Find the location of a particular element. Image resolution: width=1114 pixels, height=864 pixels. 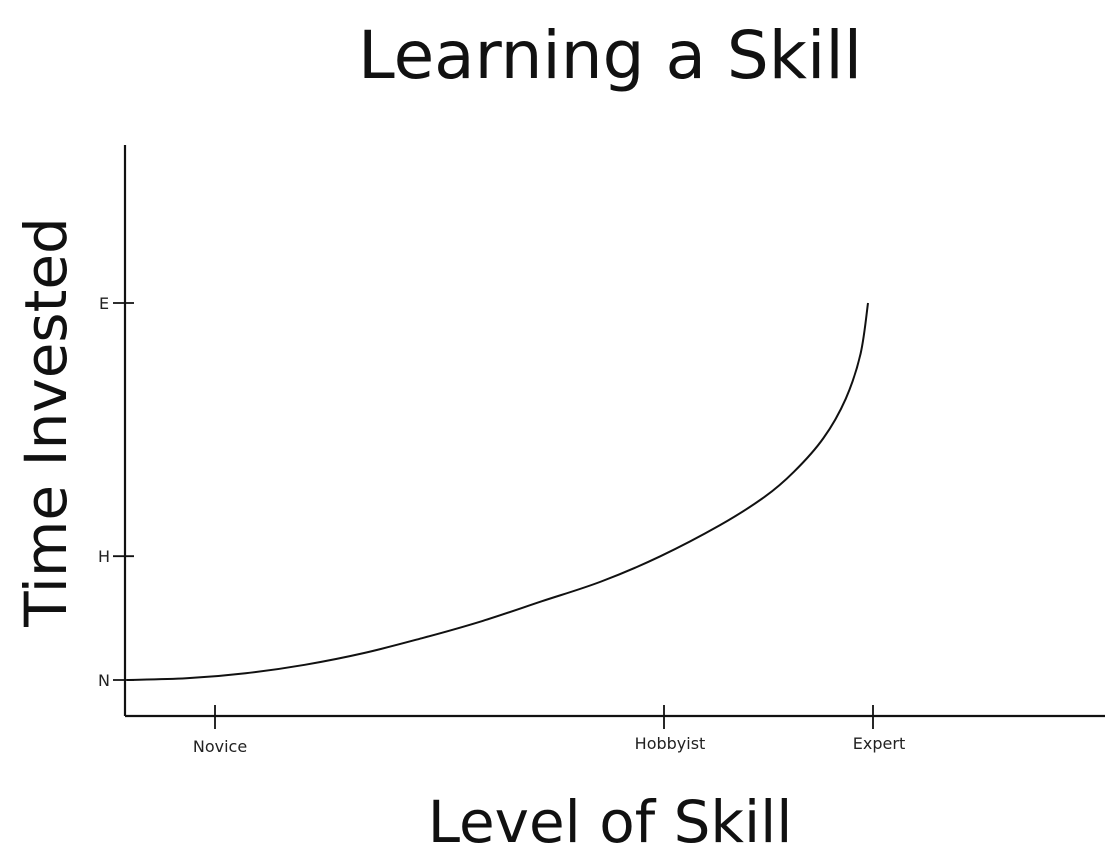

x-axis-ticks: Novice Hobbyist Expert is located at coordinates (549, 730).